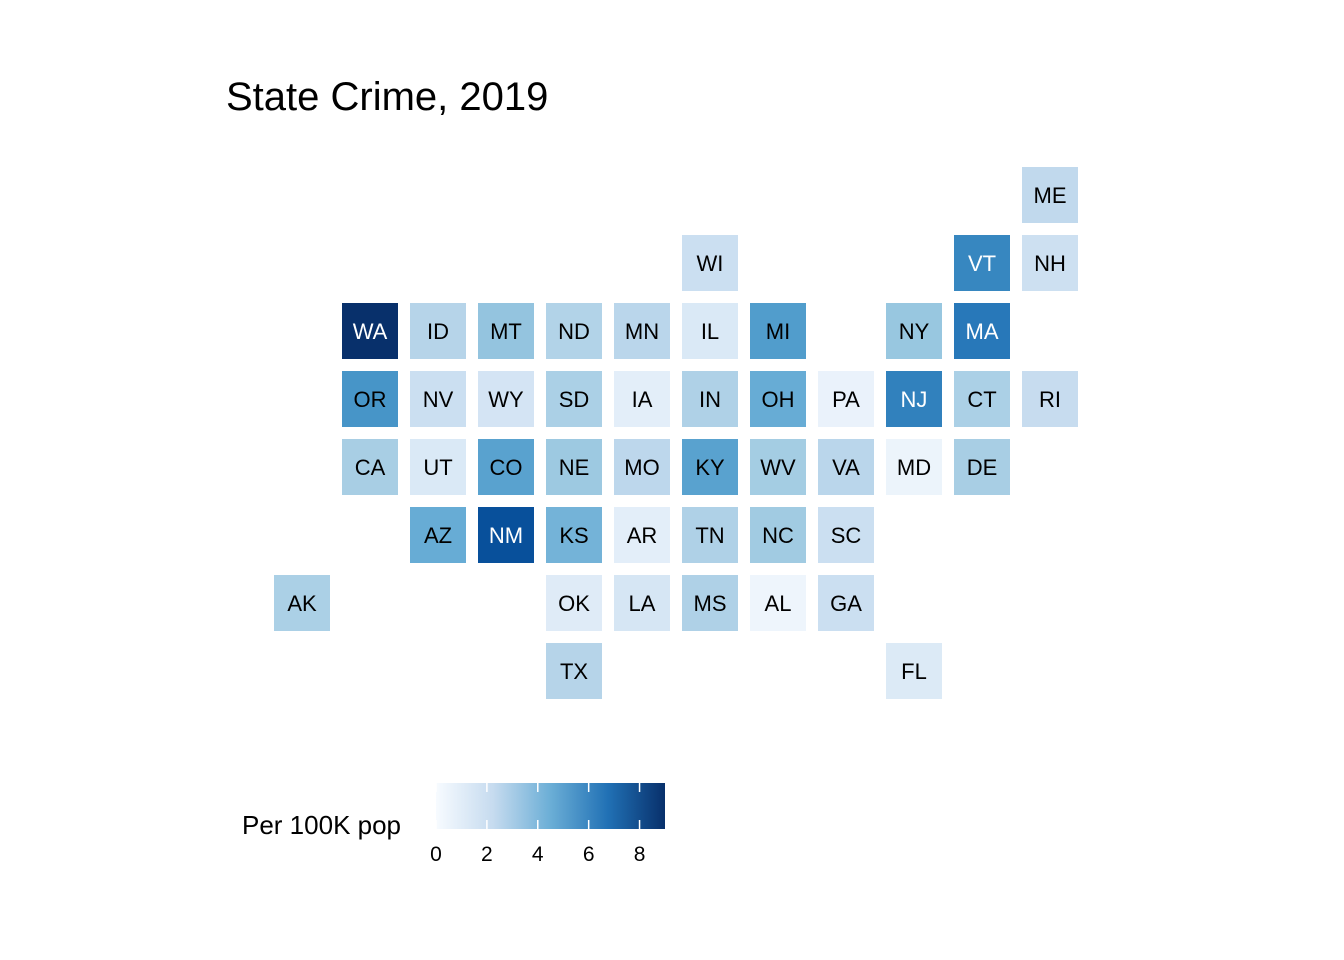 This screenshot has width=1344, height=960. What do you see at coordinates (453, 824) in the screenshot?
I see `color-legend: Per 100K pop 0 2 4 6 8` at bounding box center [453, 824].